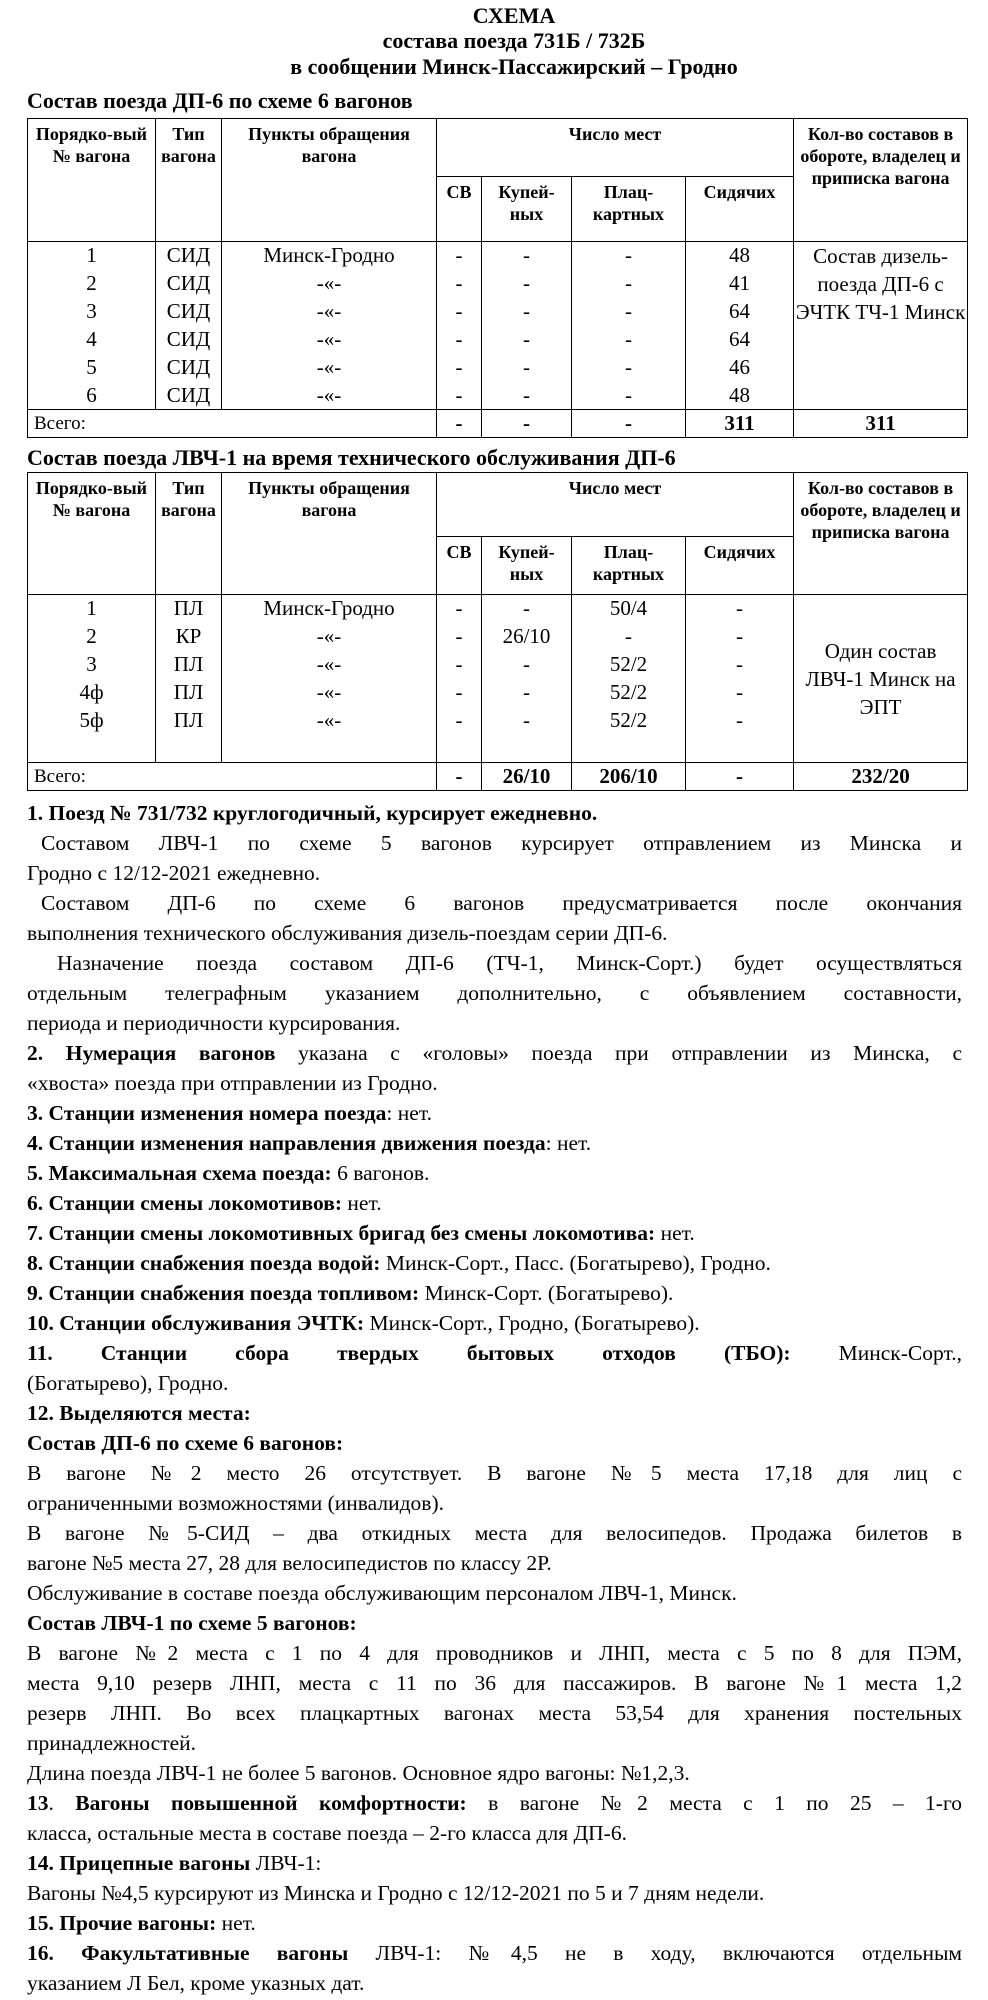  I want to click on owner-cell: Один состав ЛВЧ-1 Минск на ЭПТ, so click(881, 678).